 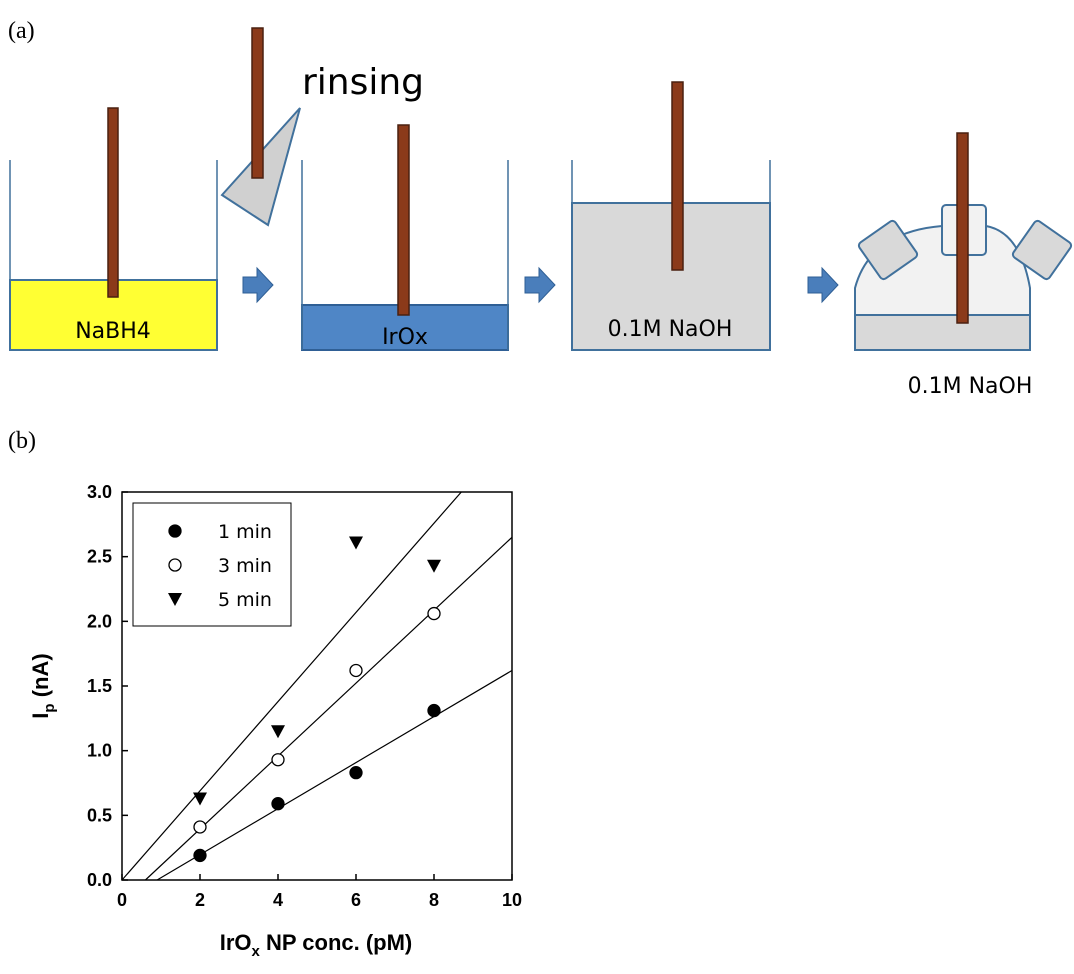 What do you see at coordinates (336, 942) in the screenshot?
I see `x-label-part: NP conc. (pM)` at bounding box center [336, 942].